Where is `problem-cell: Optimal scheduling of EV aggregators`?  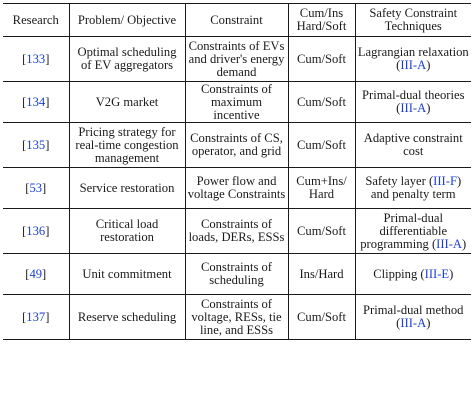
problem-cell: Optimal scheduling of EV aggregators is located at coordinates (126, 59).